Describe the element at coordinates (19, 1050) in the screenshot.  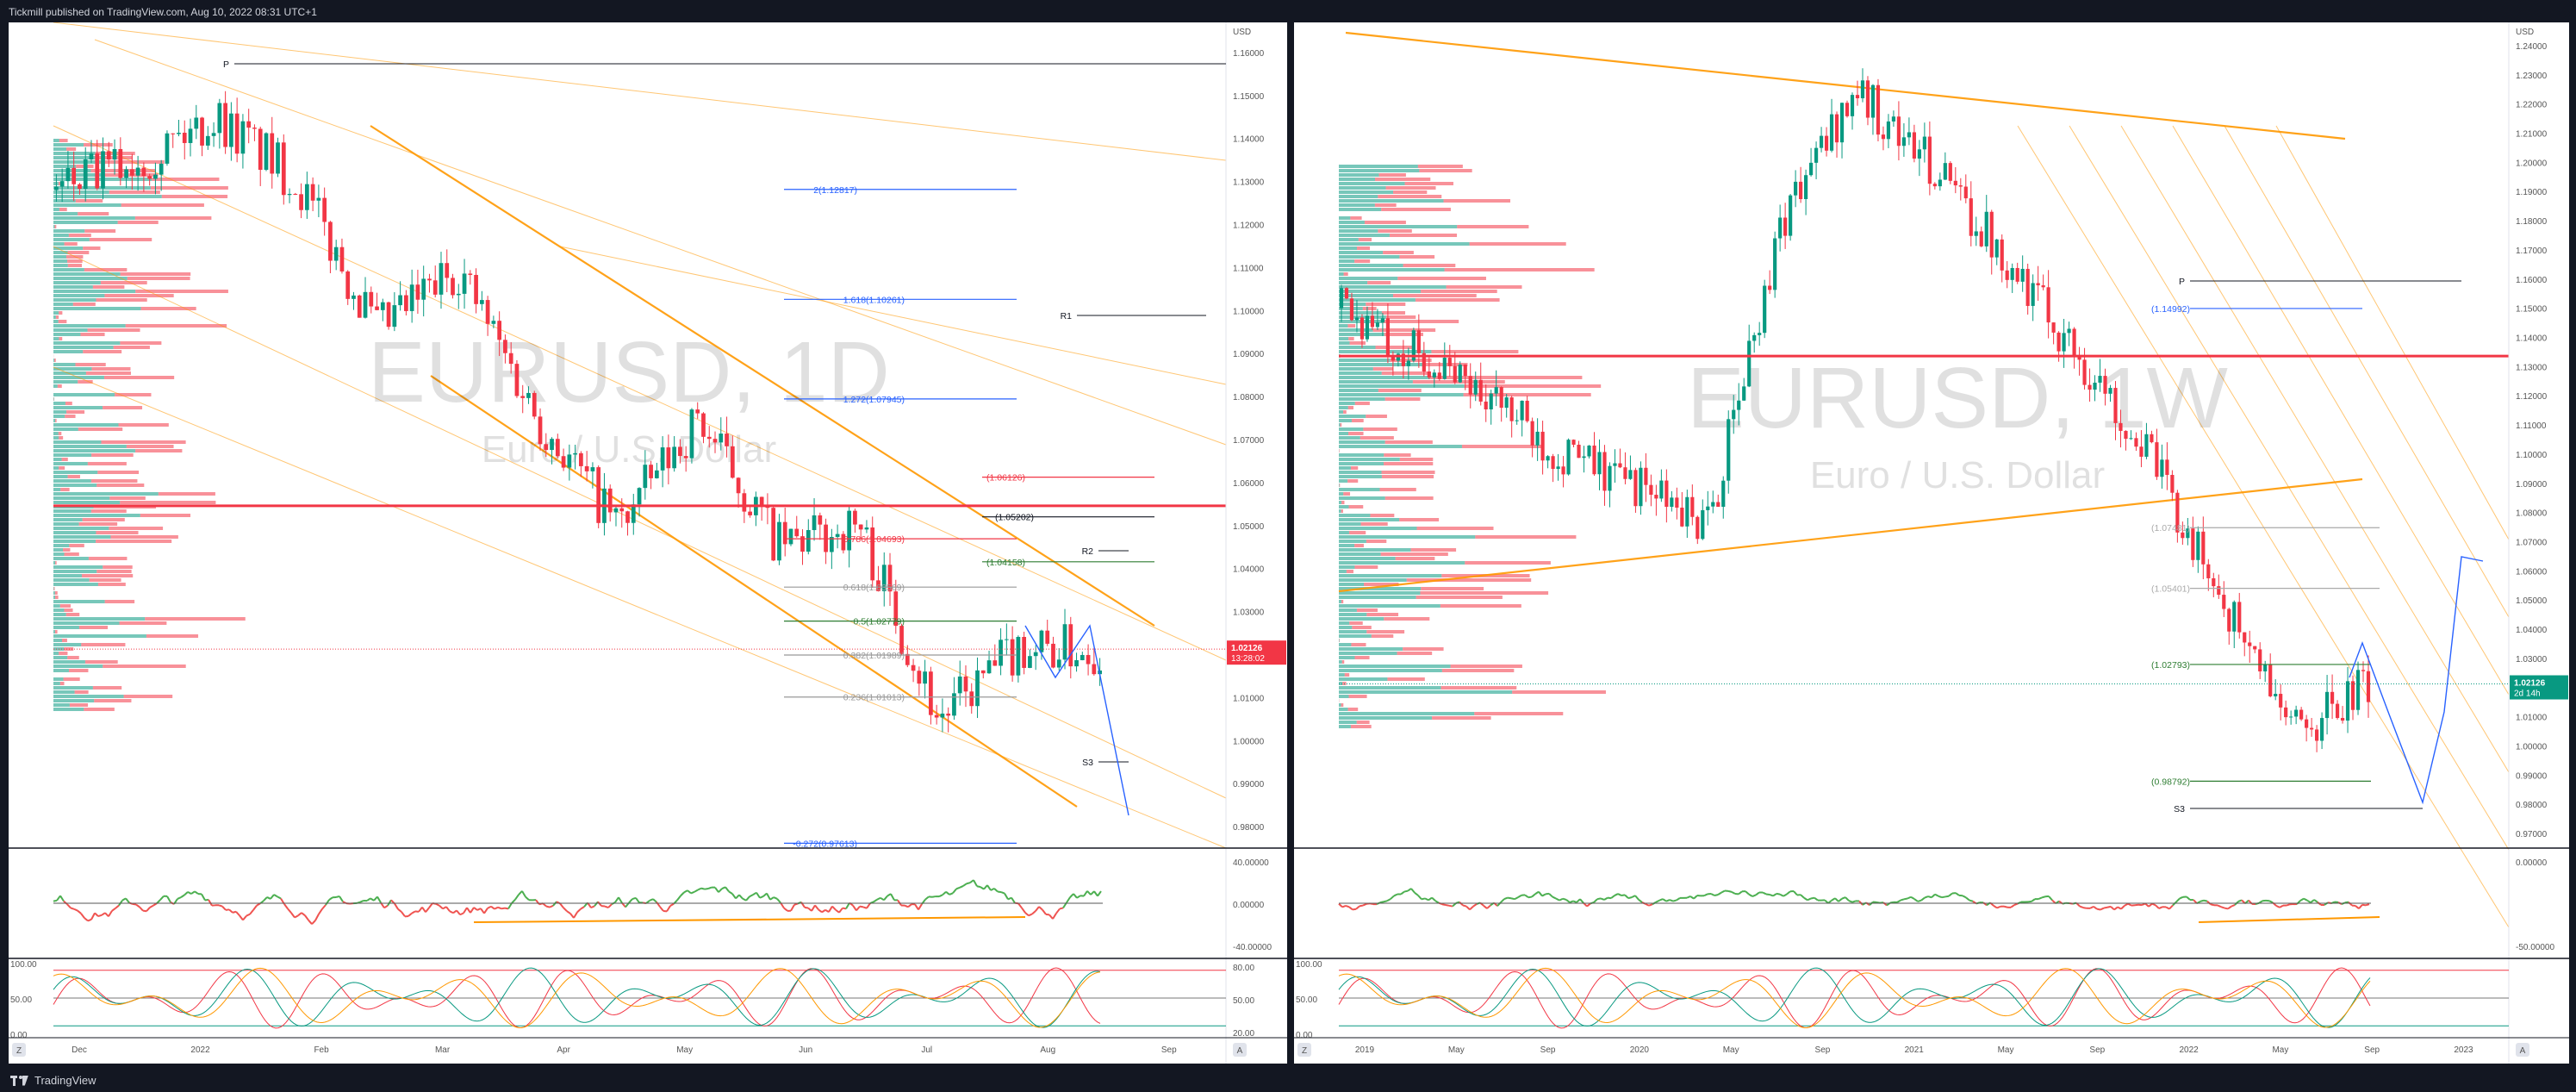
I see `zoom-button` at that location.